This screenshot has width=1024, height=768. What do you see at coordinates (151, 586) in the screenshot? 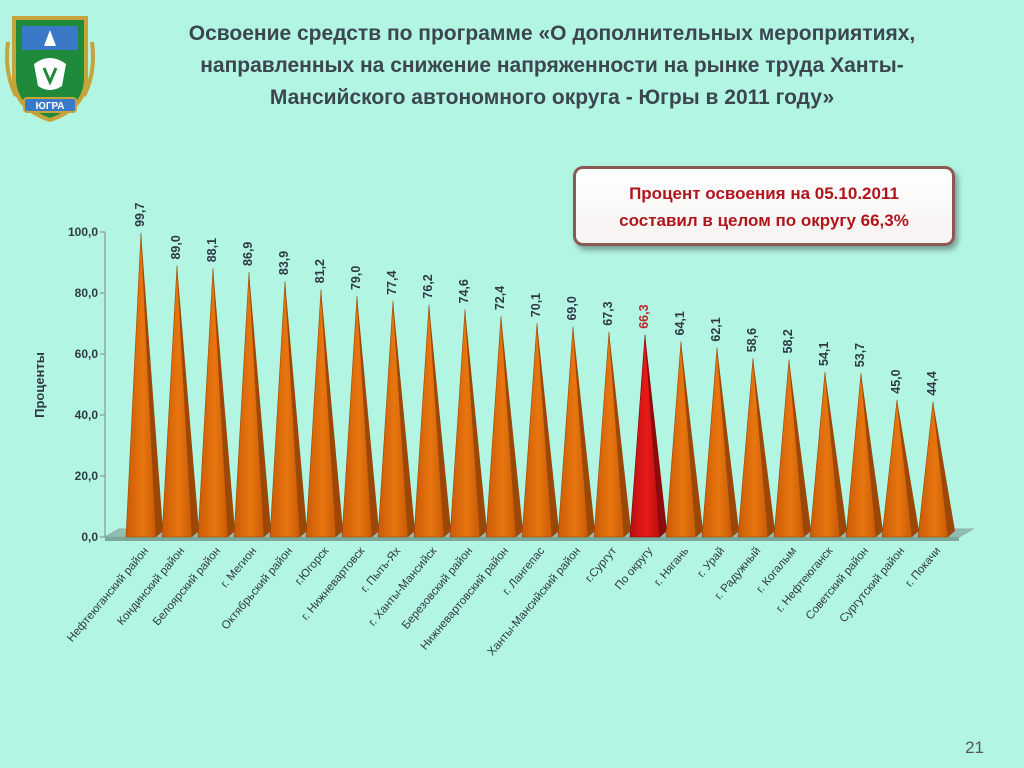
I see `x-tick-label: Кондинский район` at bounding box center [151, 586].